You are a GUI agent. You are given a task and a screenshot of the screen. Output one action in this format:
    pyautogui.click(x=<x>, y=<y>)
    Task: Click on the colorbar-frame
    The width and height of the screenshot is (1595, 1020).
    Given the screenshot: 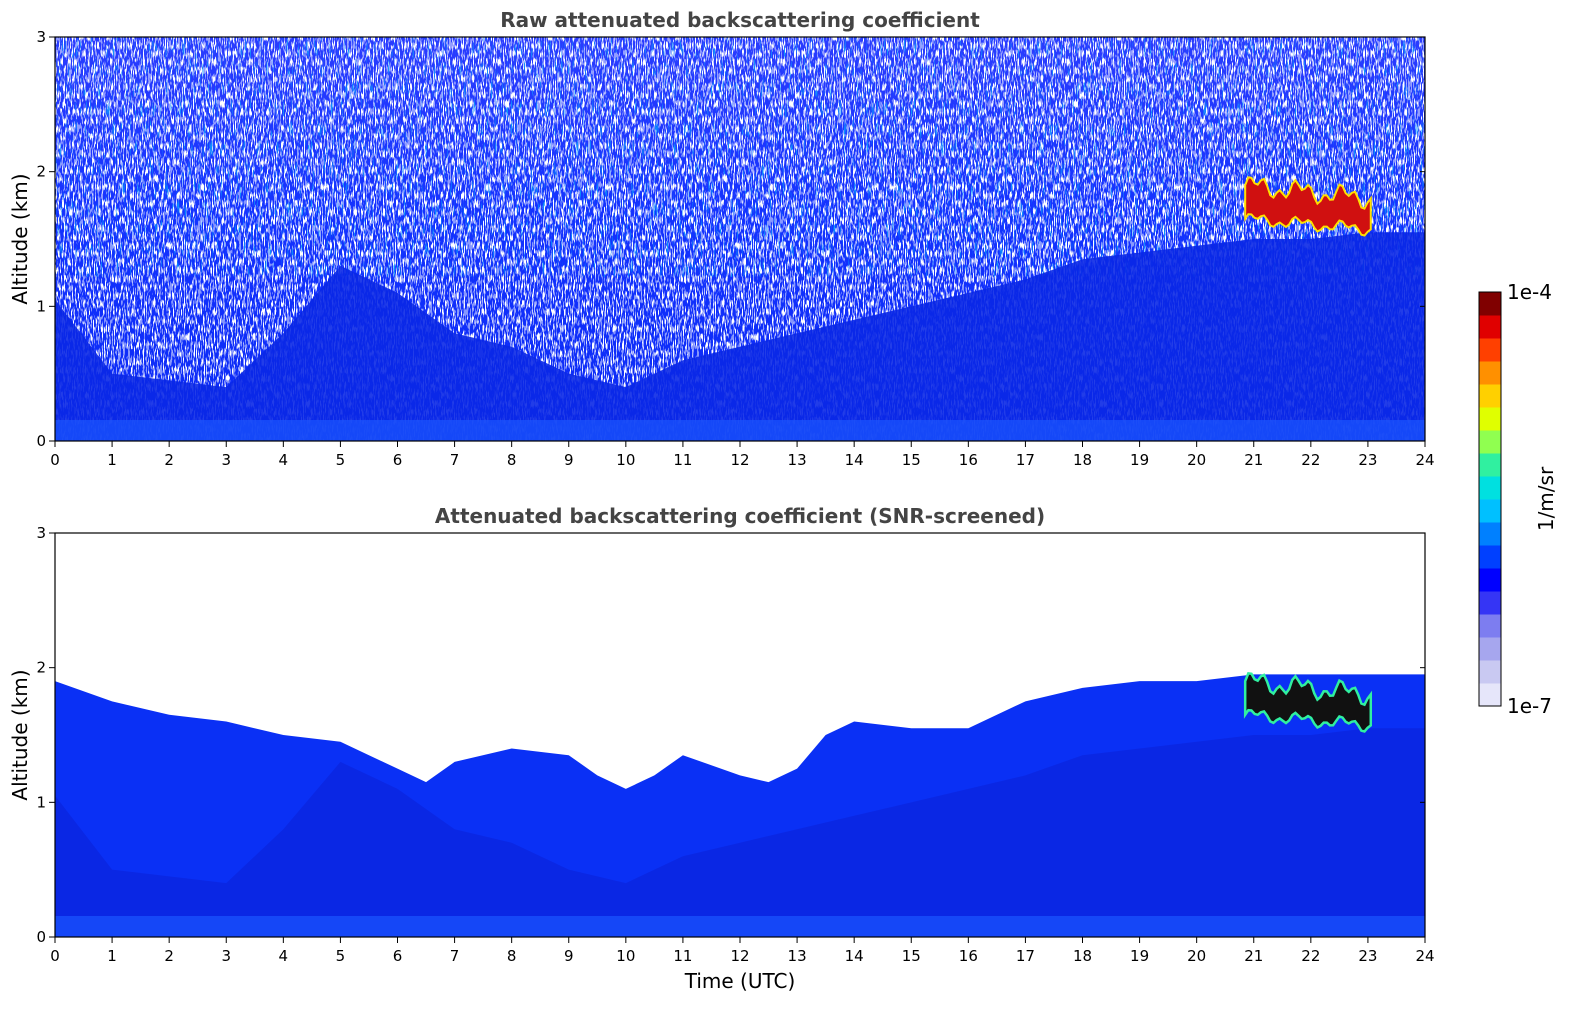 What is the action you would take?
    pyautogui.click(x=1490, y=499)
    